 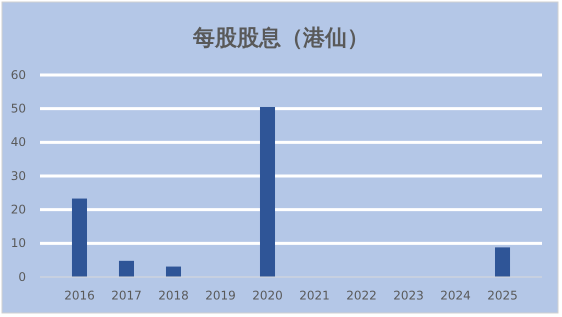 I want to click on y-tick-label: 30, so click(x=18, y=175).